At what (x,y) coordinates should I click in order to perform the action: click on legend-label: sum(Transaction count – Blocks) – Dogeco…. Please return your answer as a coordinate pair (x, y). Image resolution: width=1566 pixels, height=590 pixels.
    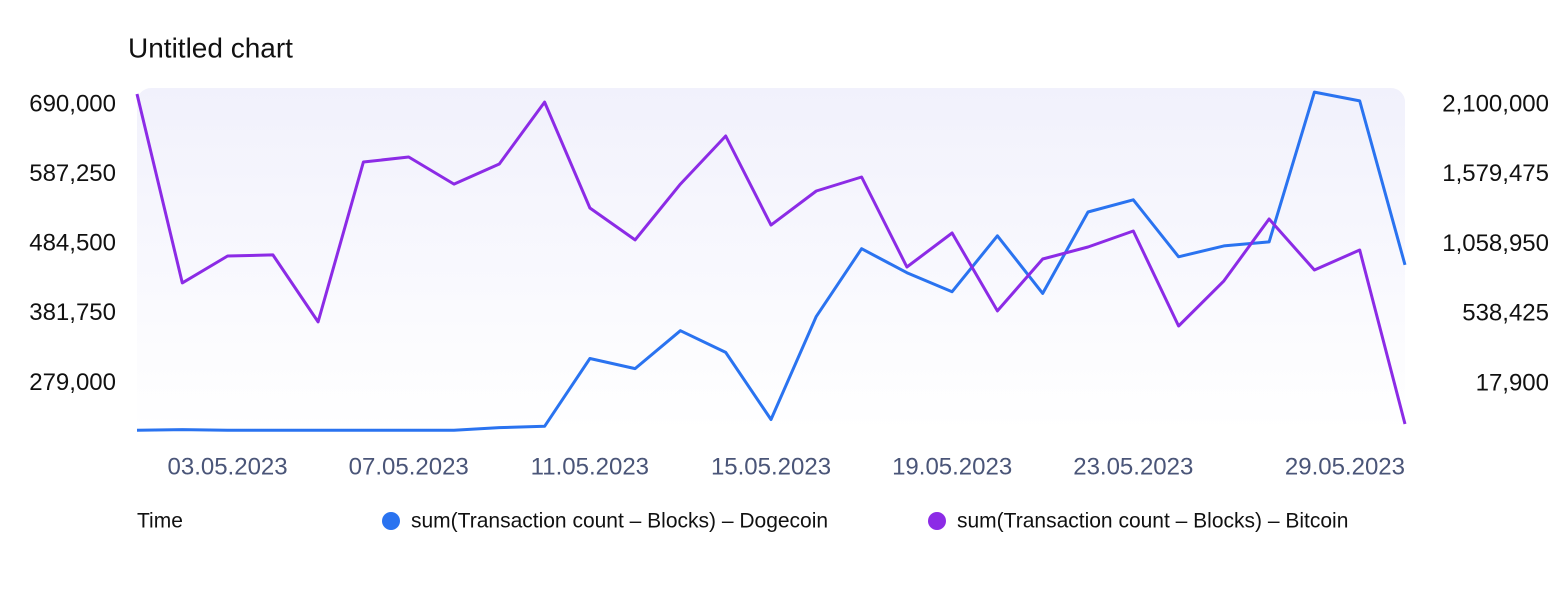
    Looking at the image, I should click on (619, 521).